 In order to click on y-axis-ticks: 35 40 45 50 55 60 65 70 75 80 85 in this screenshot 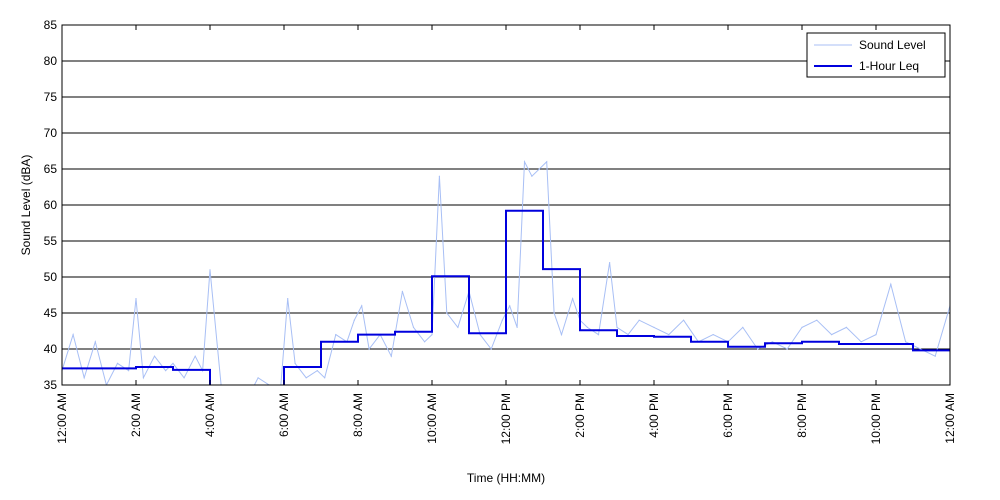, I will do `click(55, 205)`.